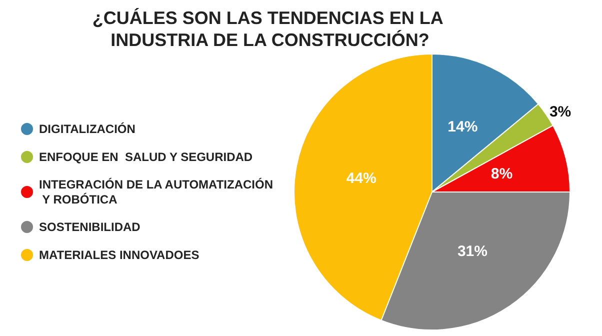 The height and width of the screenshot is (336, 602). I want to click on legend-label: DIGITALIZACIÓN, so click(87, 129).